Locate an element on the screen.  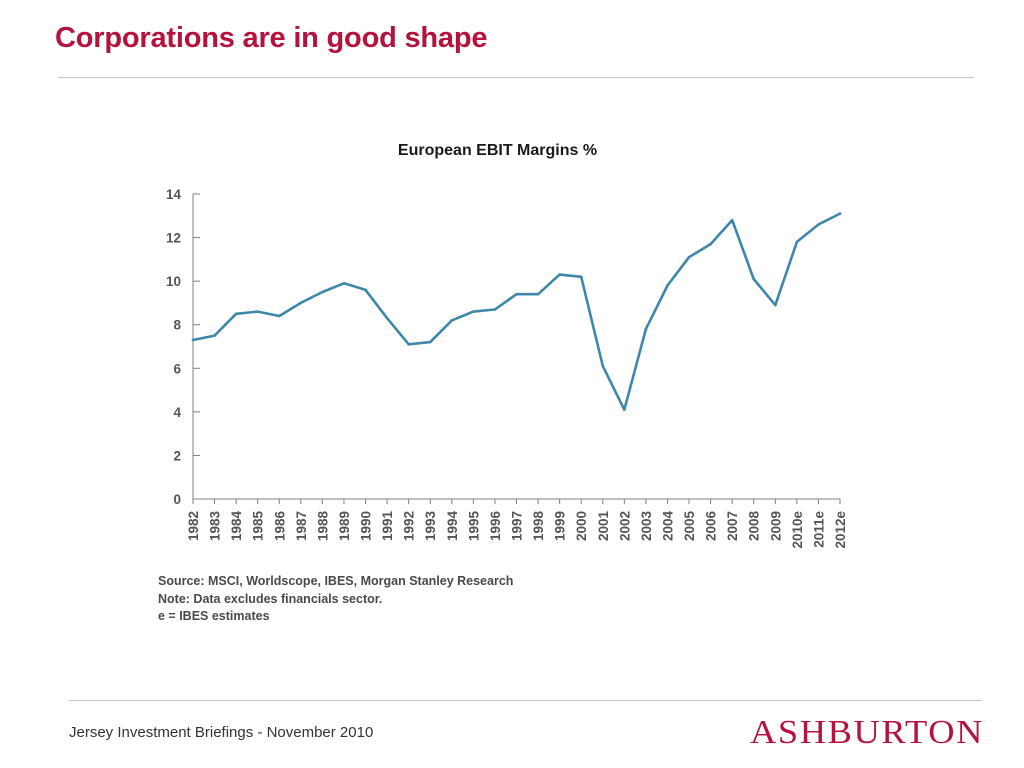
x-tick-label: 1990 is located at coordinates (366, 526).